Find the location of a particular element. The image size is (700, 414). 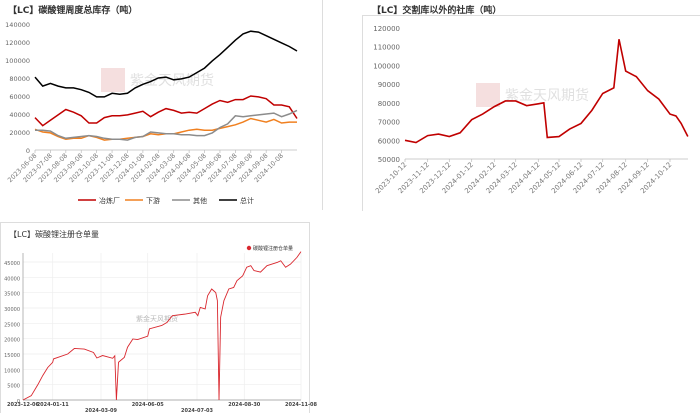

legend-label: 下游 is located at coordinates (153, 200).